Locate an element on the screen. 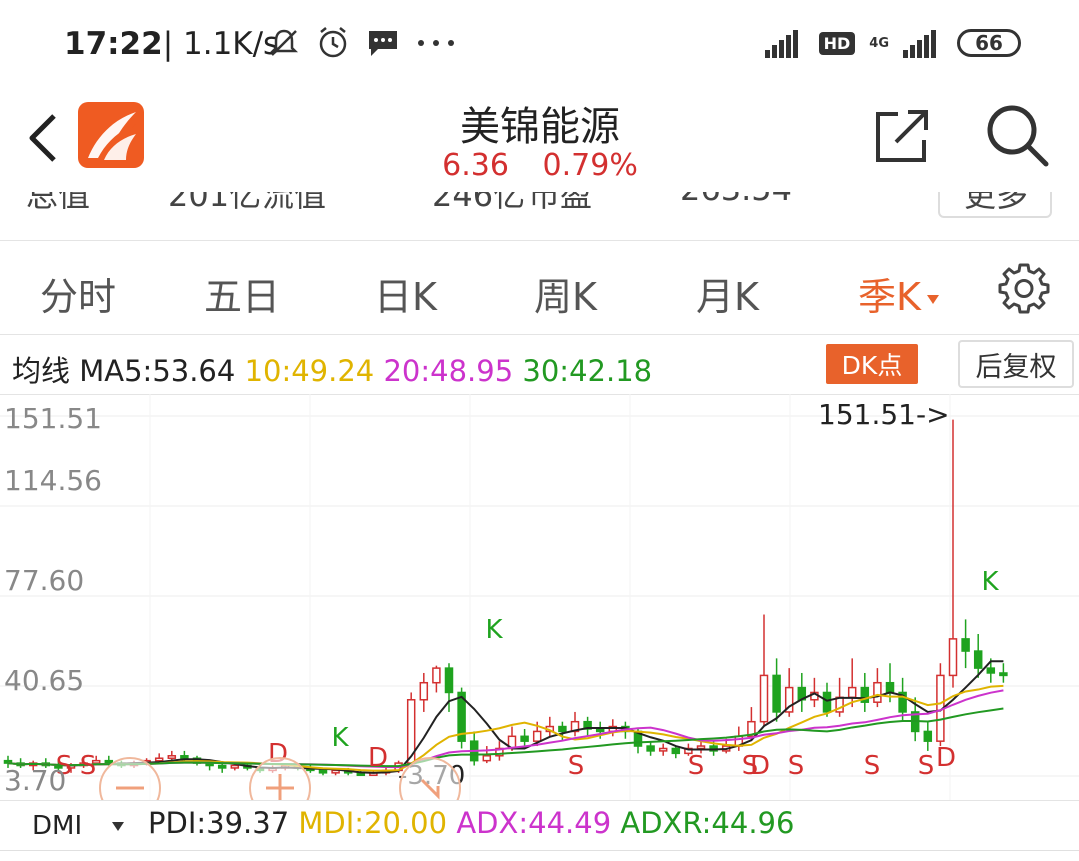 This screenshot has width=1079, height=861. max-price-marker: 151.51-> is located at coordinates (884, 414).